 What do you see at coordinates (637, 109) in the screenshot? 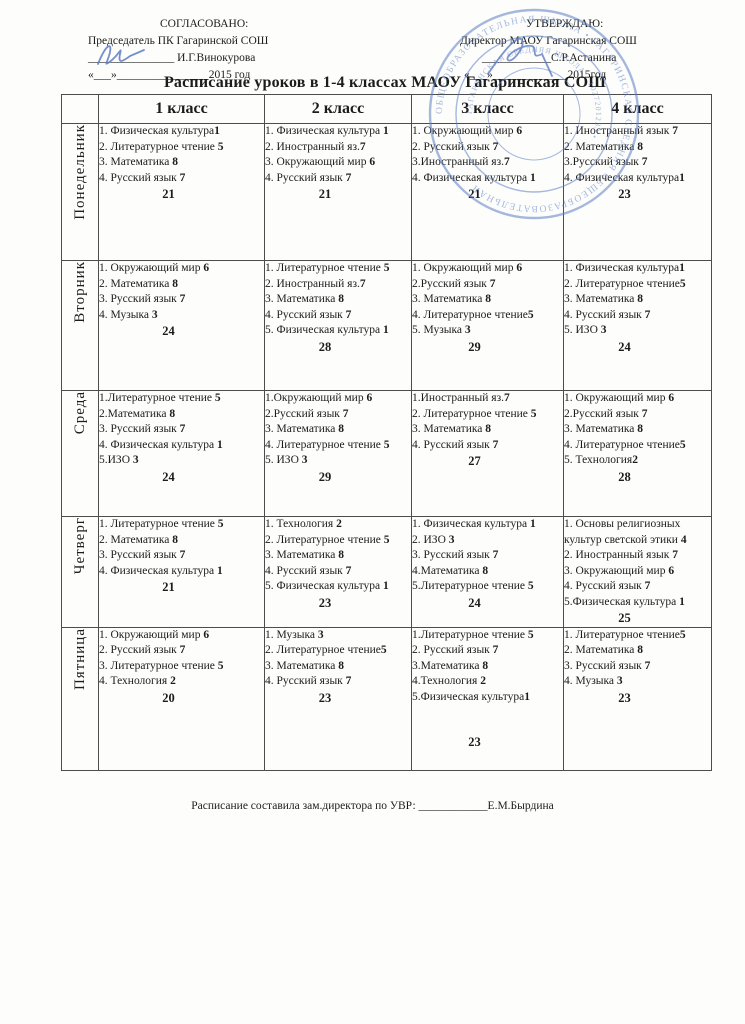
I see `class-header-4: 4 класс` at bounding box center [637, 109].